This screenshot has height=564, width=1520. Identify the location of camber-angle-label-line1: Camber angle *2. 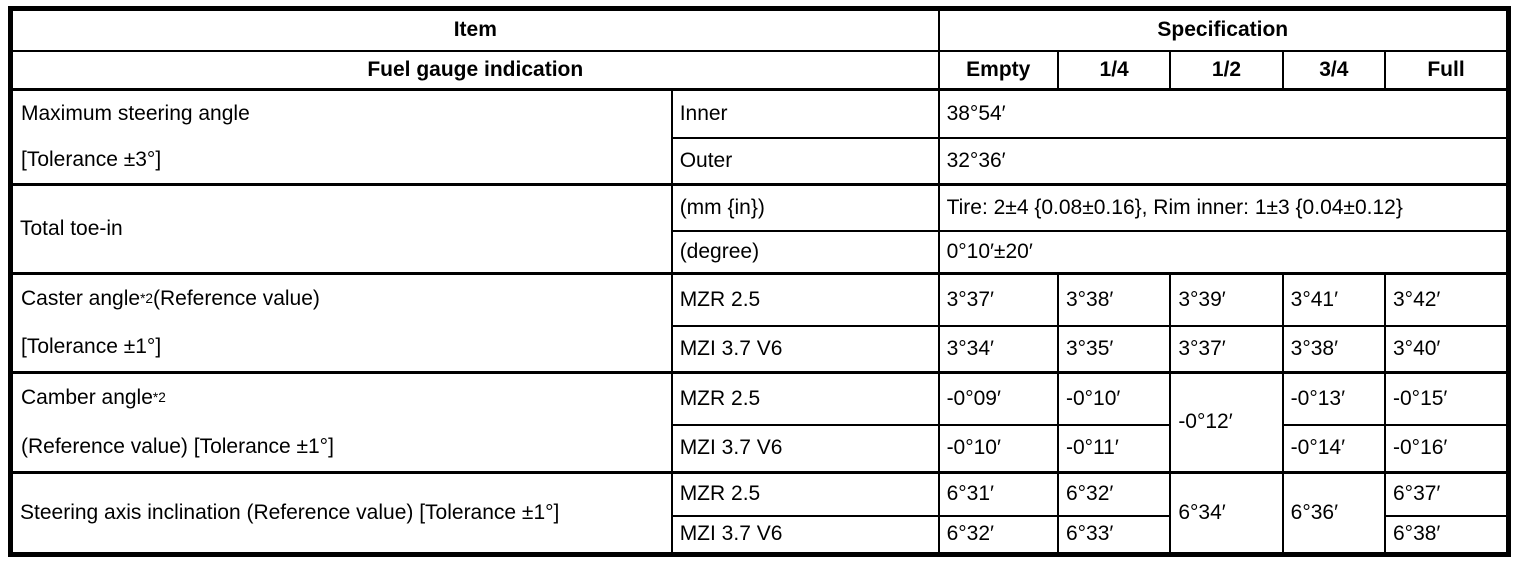
(93, 398).